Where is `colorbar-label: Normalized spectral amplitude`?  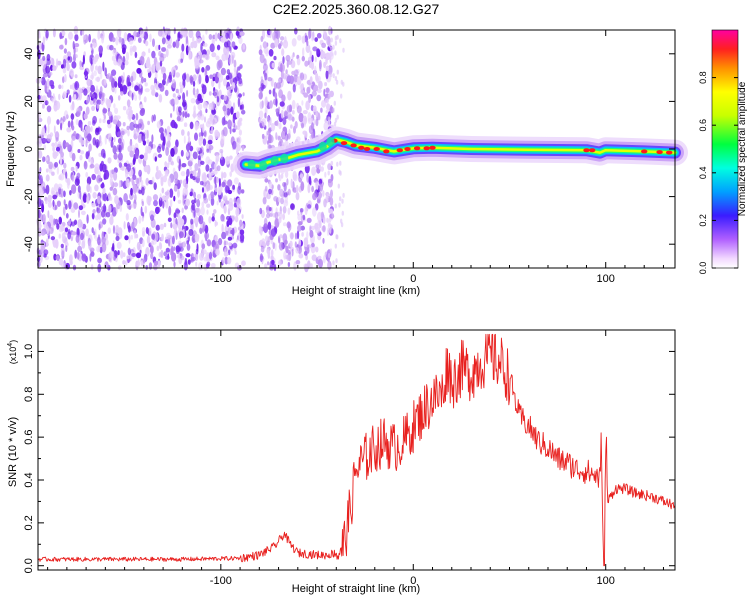
colorbar-label: Normalized spectral amplitude is located at coordinates (742, 148).